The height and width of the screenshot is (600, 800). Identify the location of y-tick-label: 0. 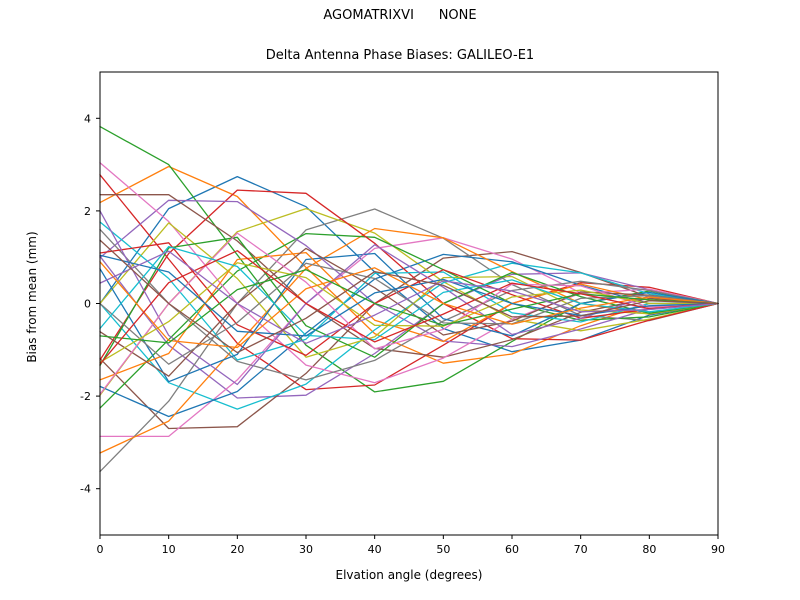
(87, 304).